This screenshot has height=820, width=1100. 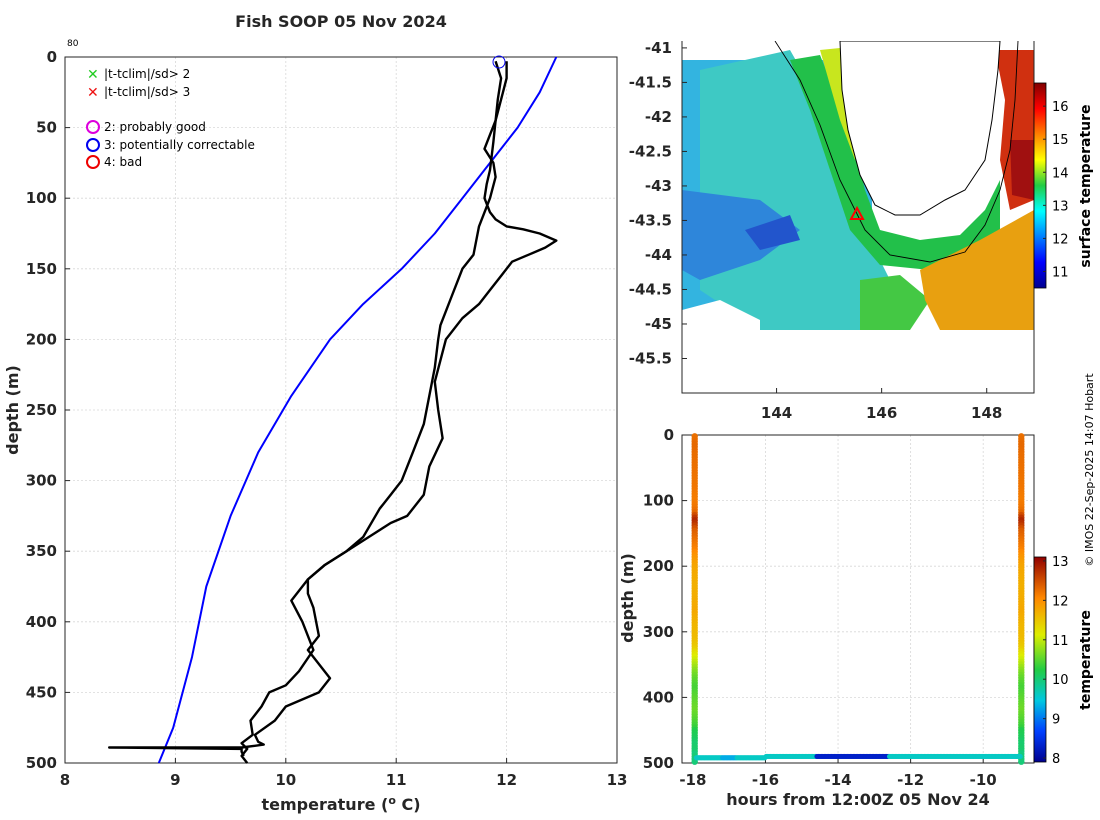 I want to click on y-tick-label-0: 0, so click(x=52, y=57).